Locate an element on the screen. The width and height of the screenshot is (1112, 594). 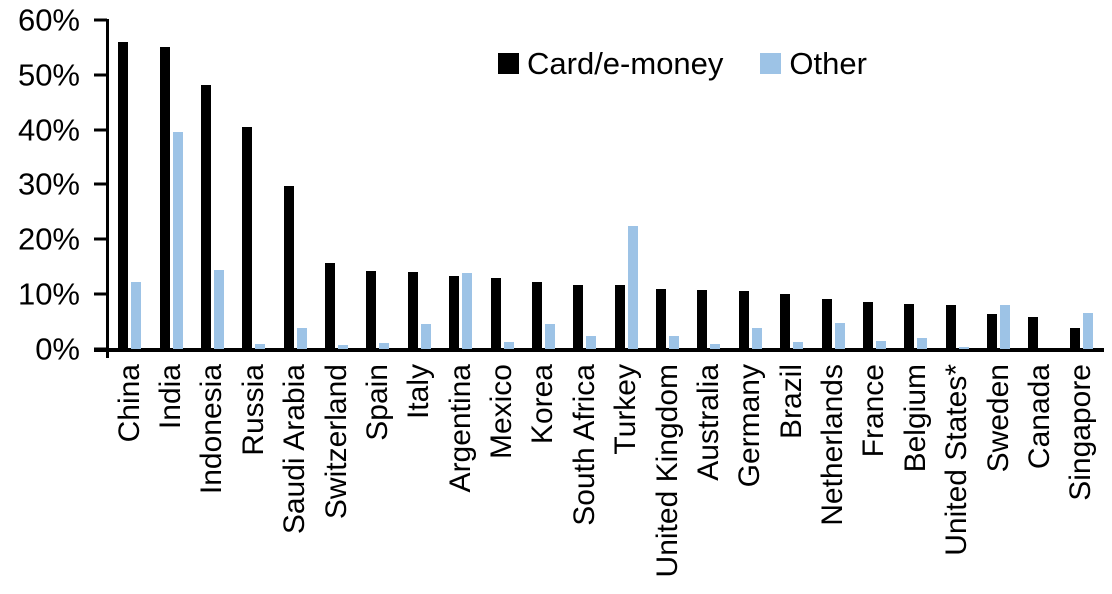
bar-group-india is located at coordinates (170, 184).